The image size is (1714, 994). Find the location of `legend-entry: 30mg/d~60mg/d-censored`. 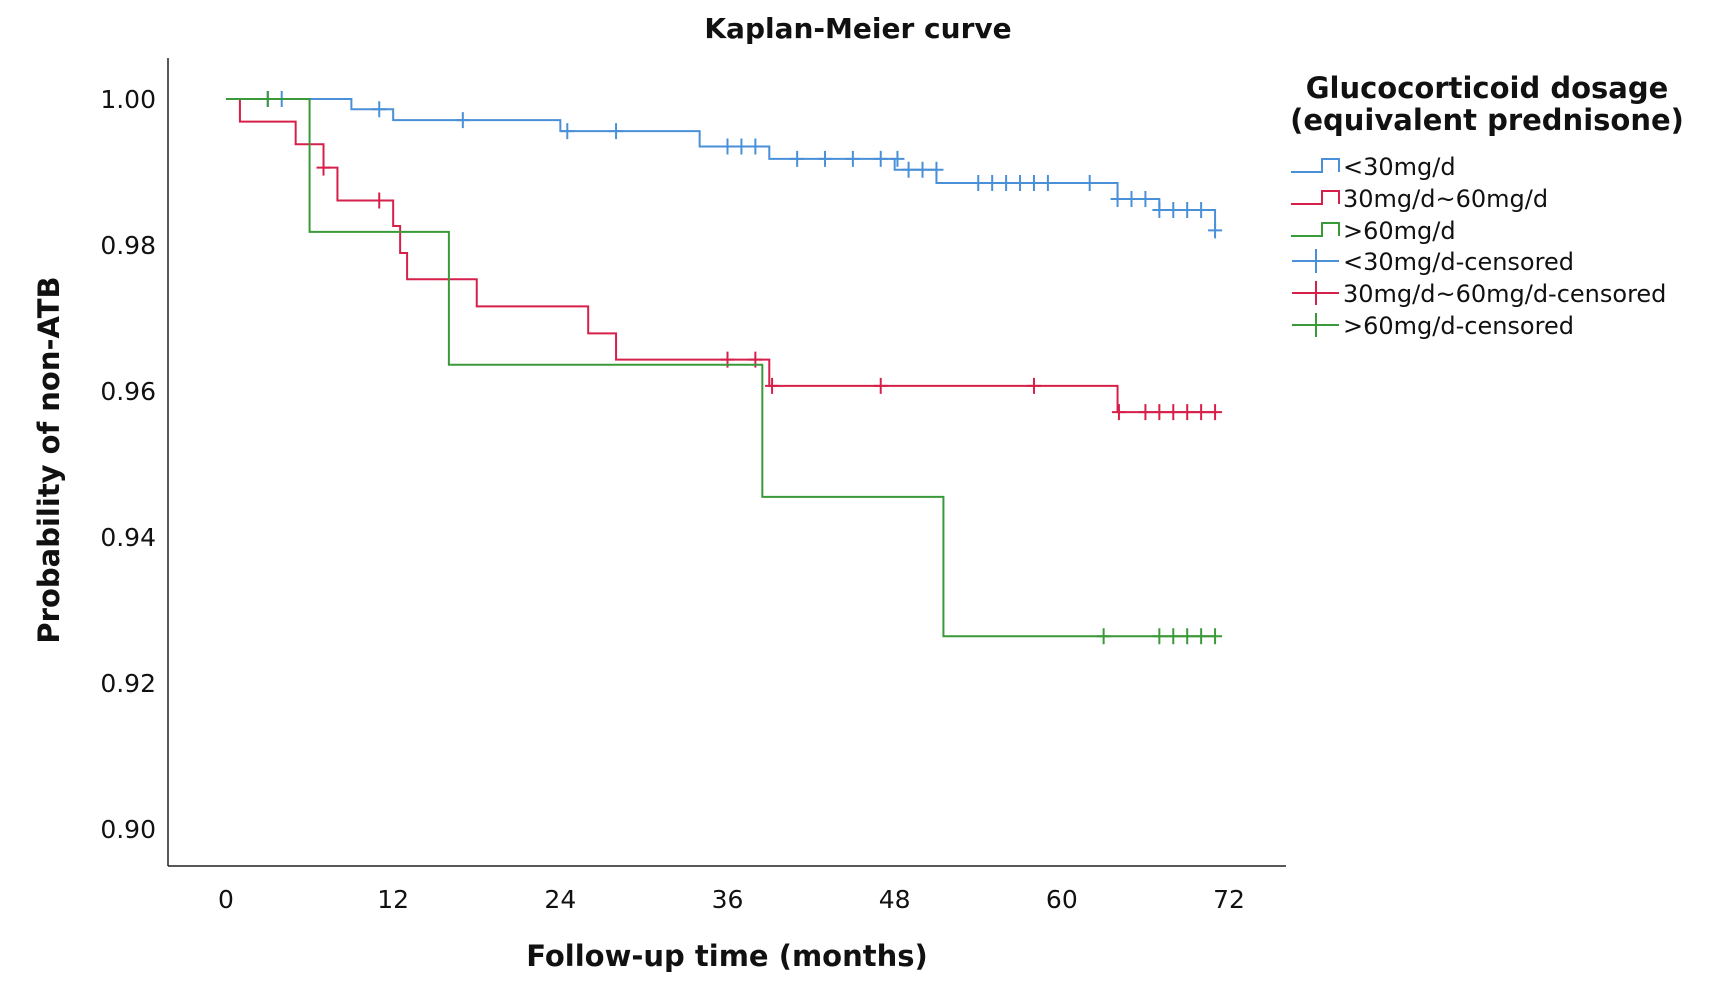

legend-entry: 30mg/d~60mg/d-censored is located at coordinates (1479, 294).